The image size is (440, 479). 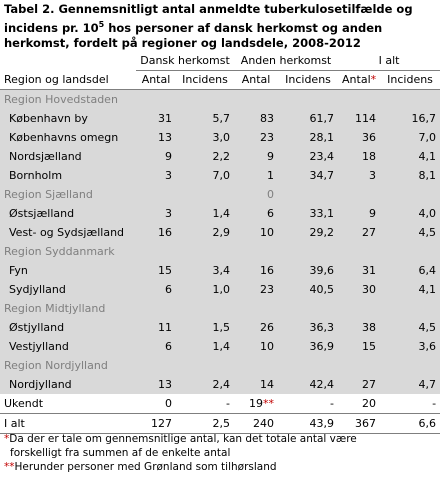 I want to click on table-row: Københavns omegn 13 3,0 23 28,1 36 7,0, so click(x=220, y=137).